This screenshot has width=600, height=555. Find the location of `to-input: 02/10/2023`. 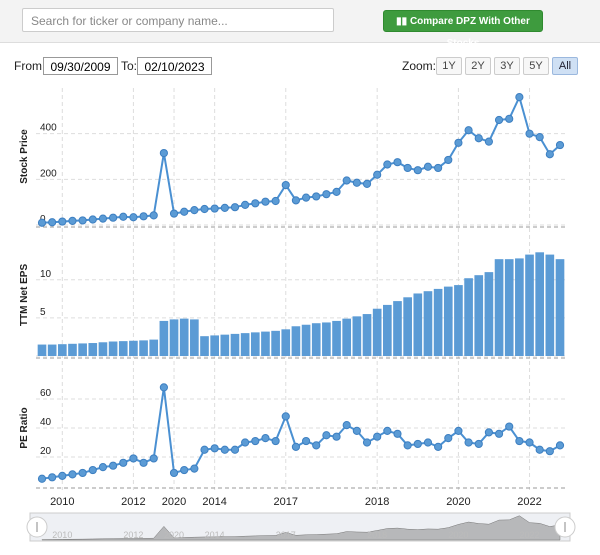

to-input: 02/10/2023 is located at coordinates (174, 66).